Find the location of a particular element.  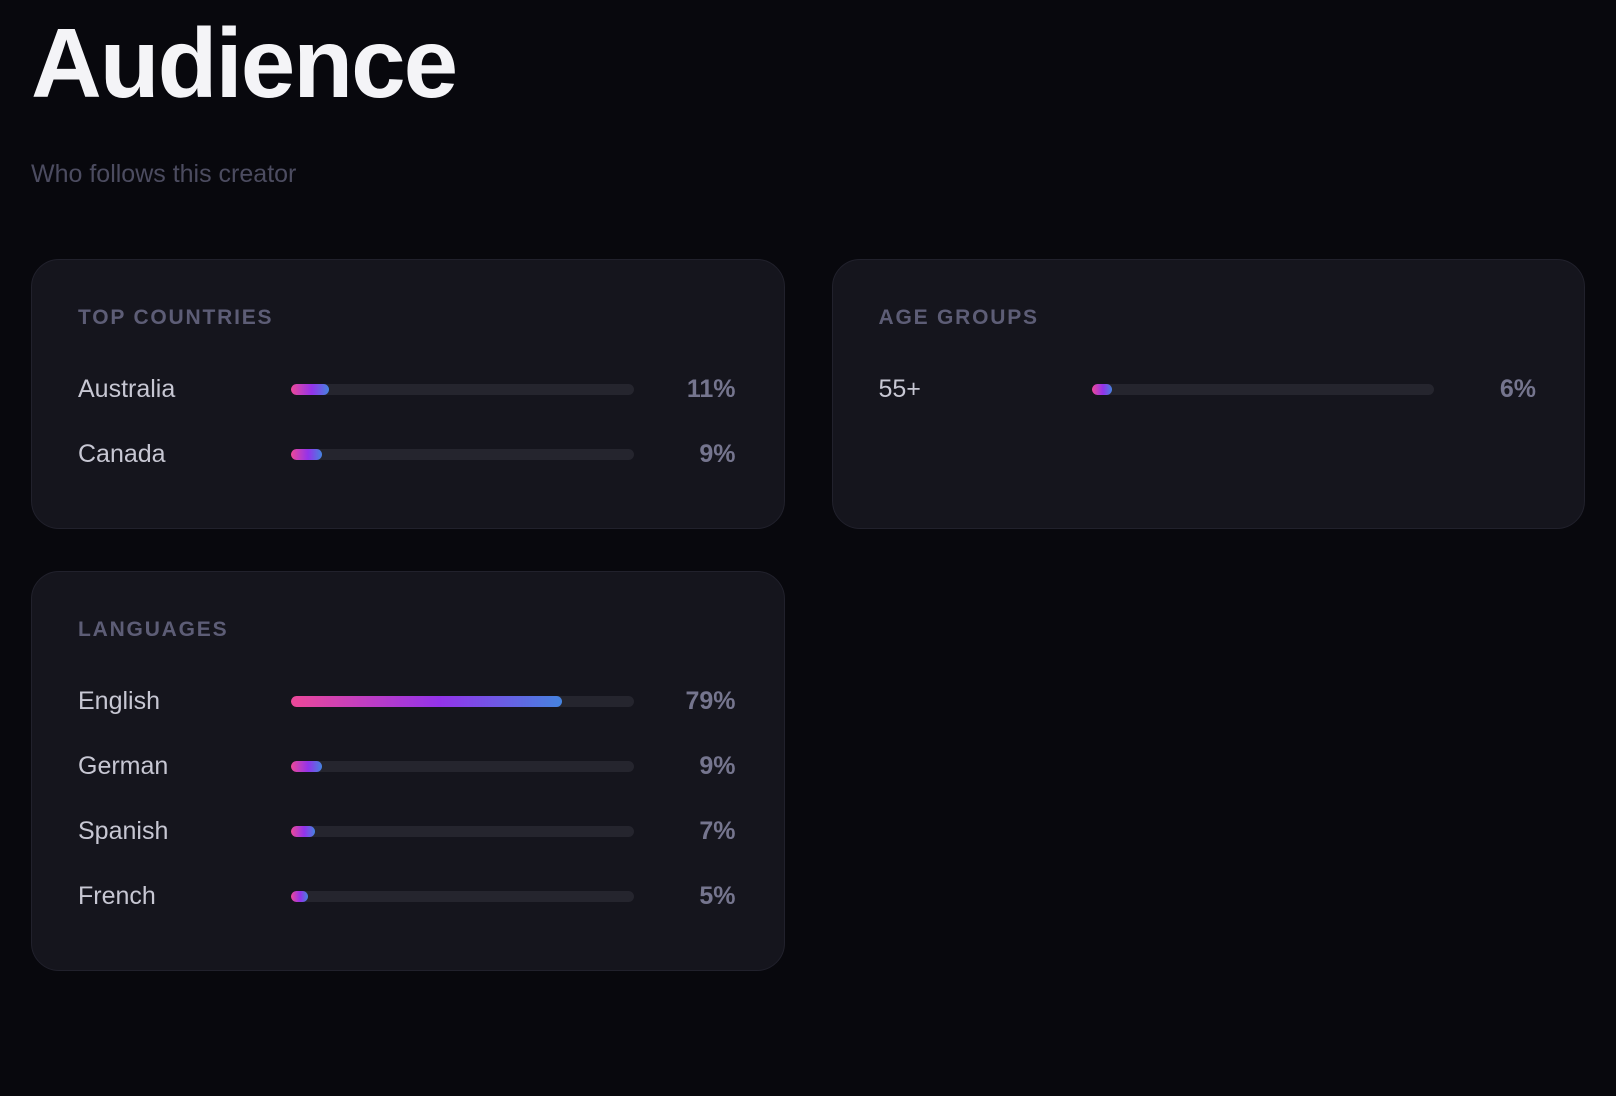

stat-label: French is located at coordinates (117, 895).